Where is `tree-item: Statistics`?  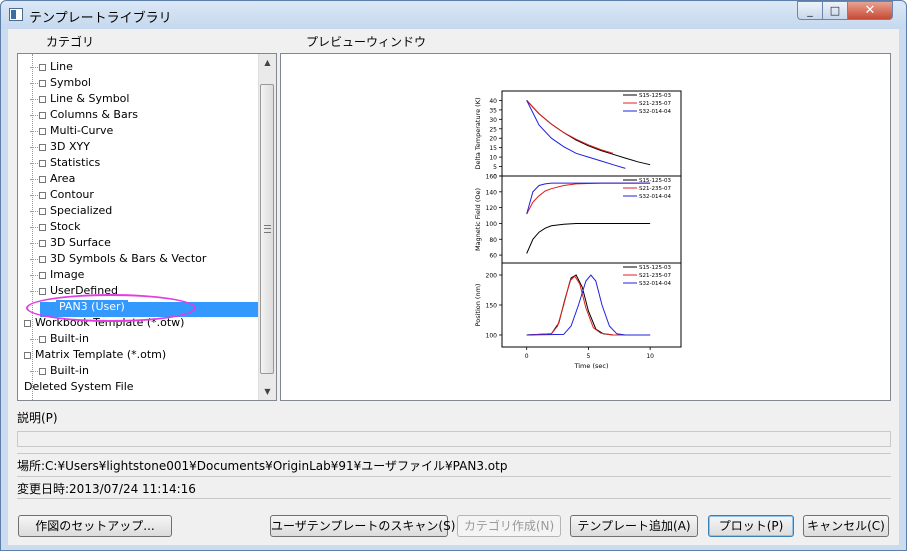 tree-item: Statistics is located at coordinates (65, 163).